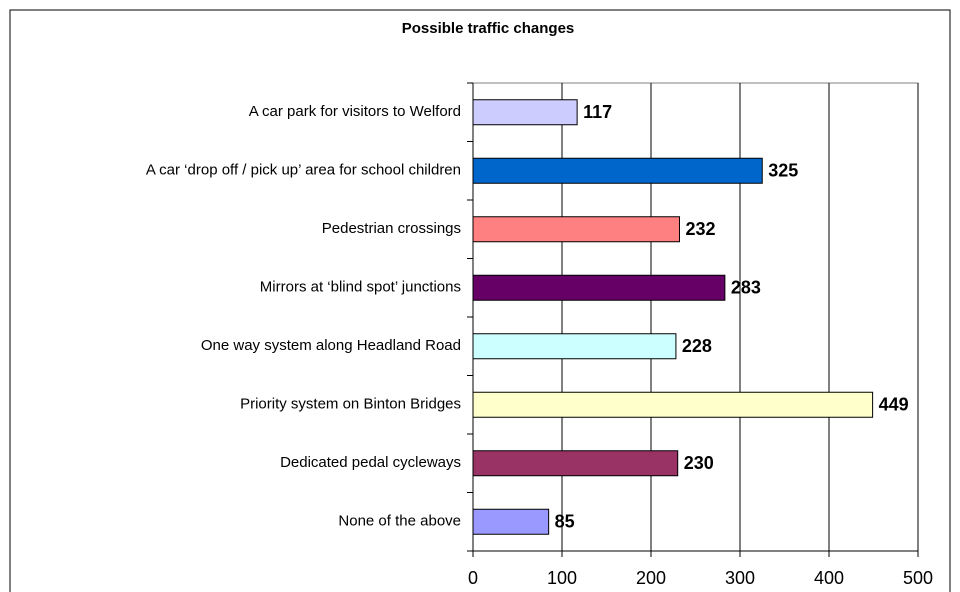 The height and width of the screenshot is (592, 960). What do you see at coordinates (699, 463) in the screenshot?
I see `value-label: 230` at bounding box center [699, 463].